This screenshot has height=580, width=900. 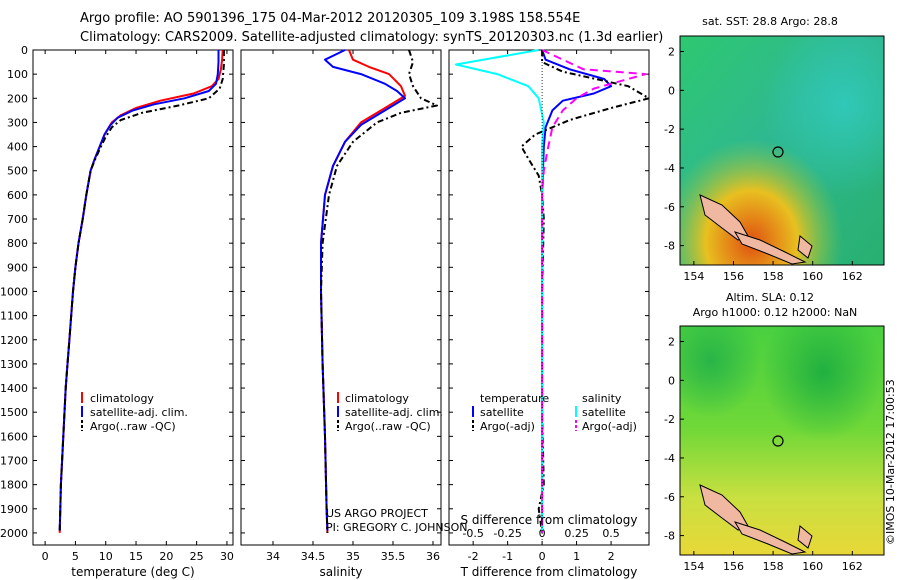 What do you see at coordinates (669, 536) in the screenshot?
I see `map-y-tick-label: -8` at bounding box center [669, 536].